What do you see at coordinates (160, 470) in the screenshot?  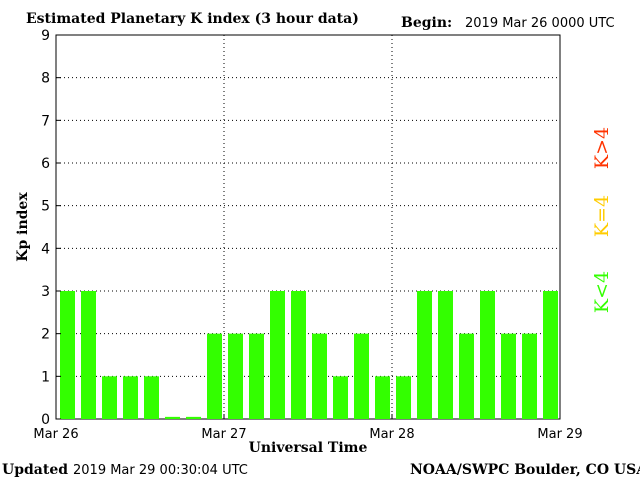 I see `updated-value: 2019 Mar 29 00:30:04 UTC` at bounding box center [160, 470].